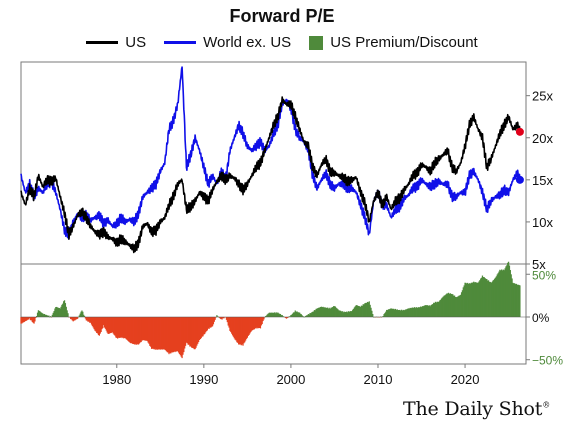 The height and width of the screenshot is (432, 564). I want to click on legend-item-us: US, so click(116, 42).